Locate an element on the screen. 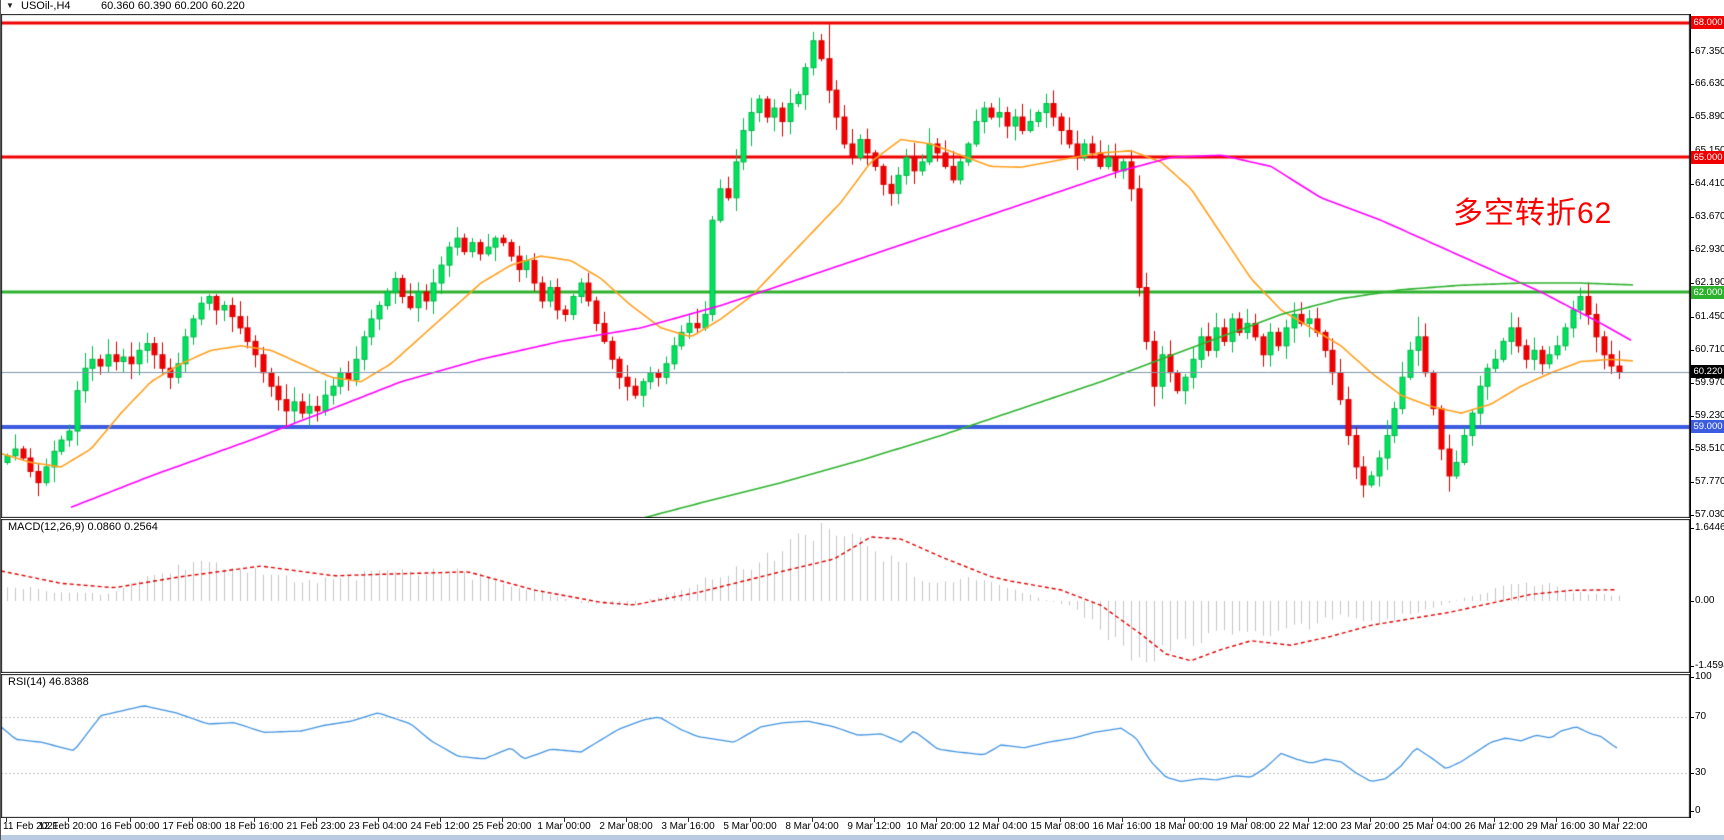 Image resolution: width=1724 pixels, height=840 pixels. time-axis-label: 19 Mar 08:00 is located at coordinates (1246, 826).